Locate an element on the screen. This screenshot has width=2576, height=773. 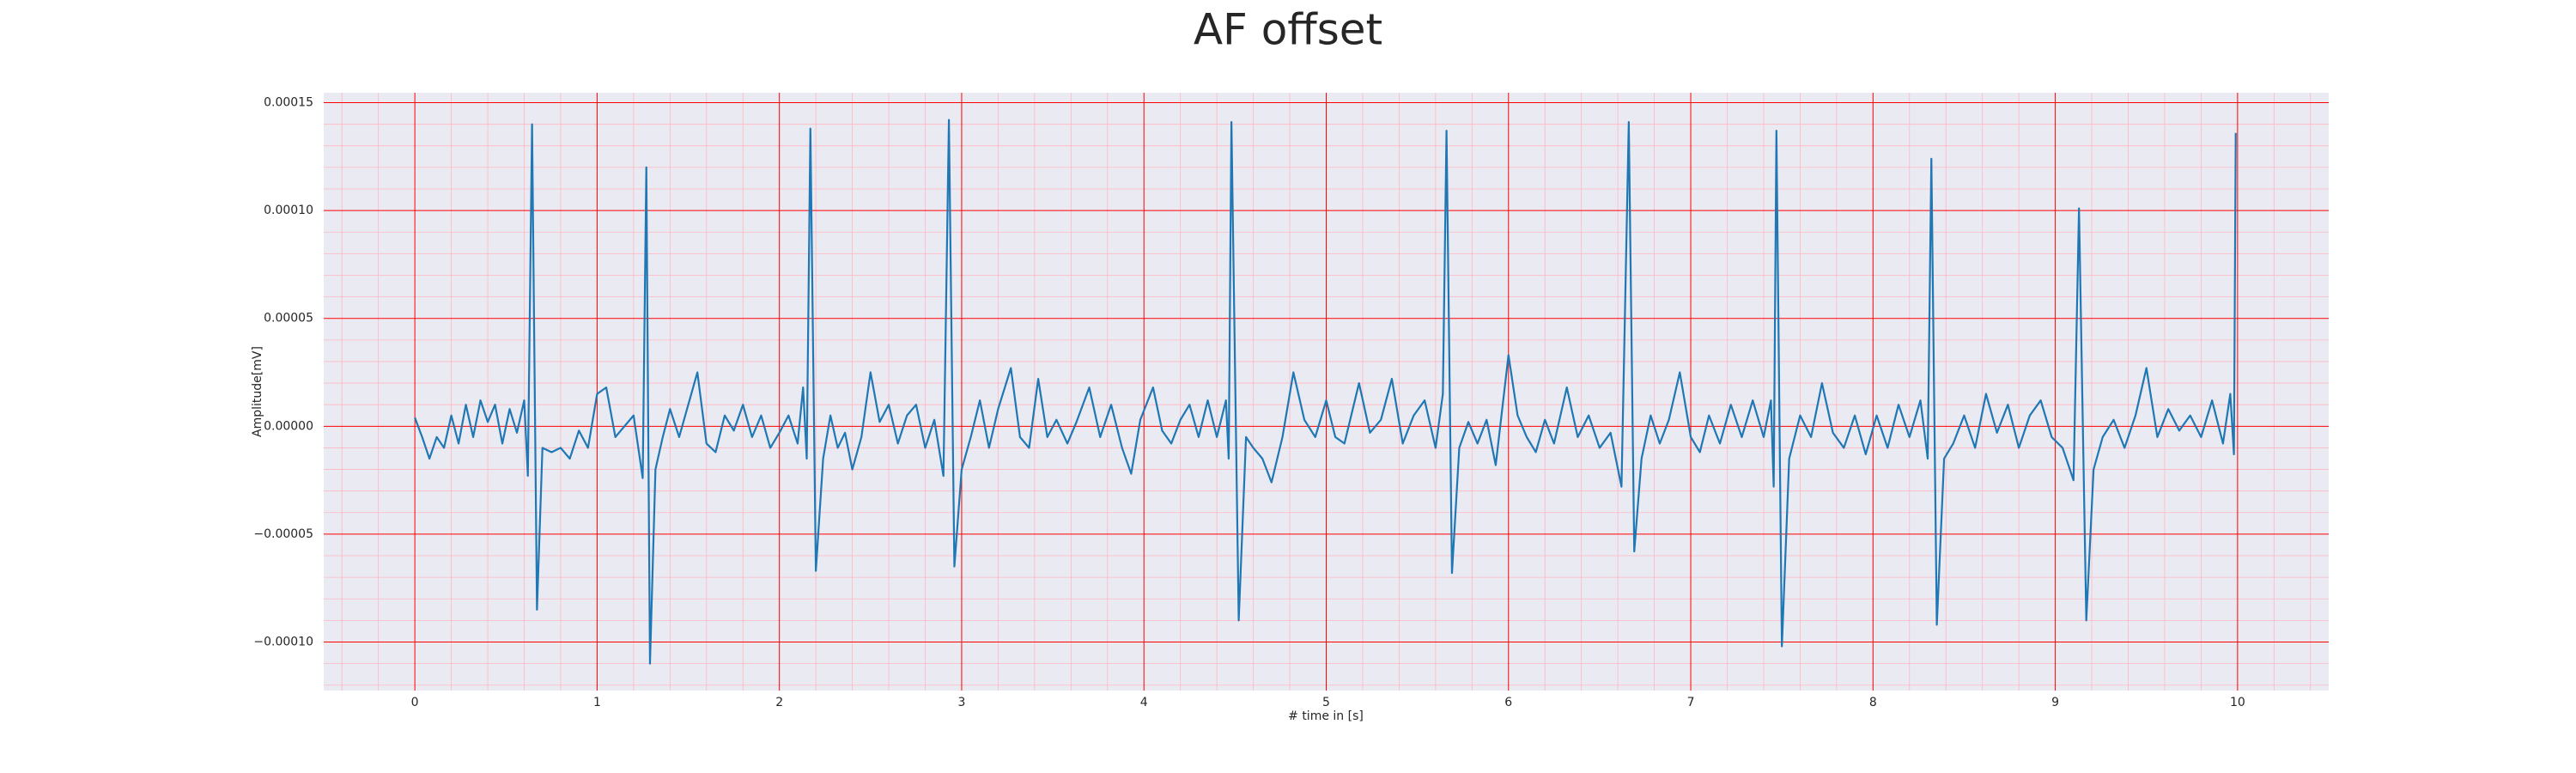
x-axis-label: # time in [s] is located at coordinates (1326, 716).